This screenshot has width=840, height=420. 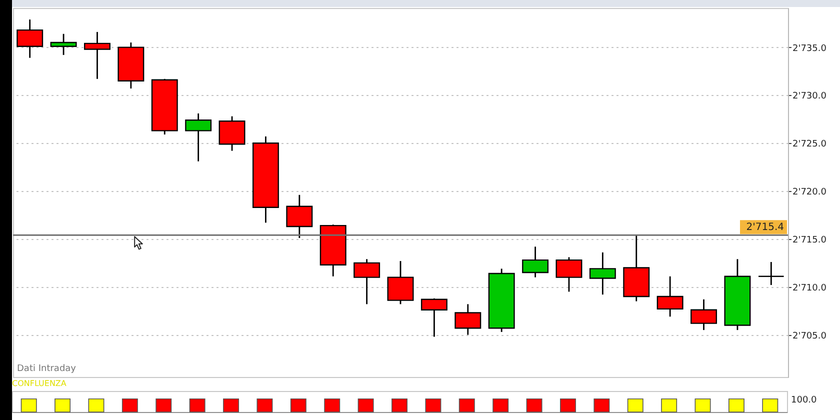 I want to click on y-tick-label: 2'720.0, so click(x=809, y=193).